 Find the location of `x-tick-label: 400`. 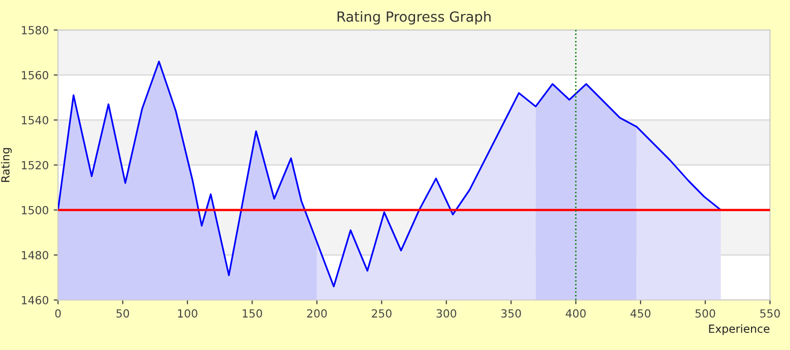

x-tick-label: 400 is located at coordinates (576, 313).